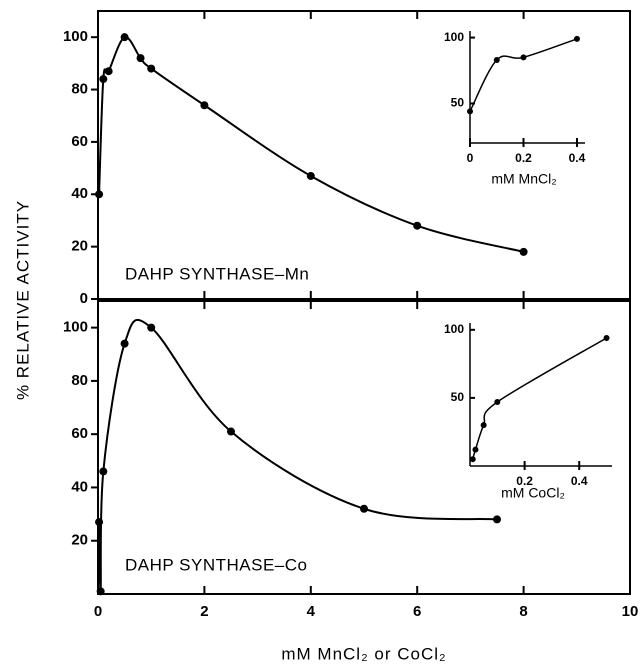  Describe the element at coordinates (84, 298) in the screenshot. I see `y-tick-label: 0` at that location.